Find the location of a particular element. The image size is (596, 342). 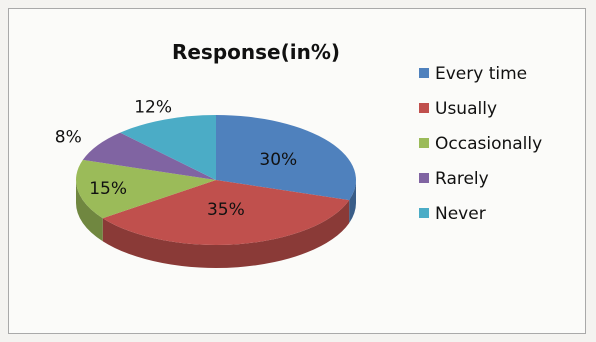

legend-label-occasionally: Occasionally is located at coordinates (488, 144).